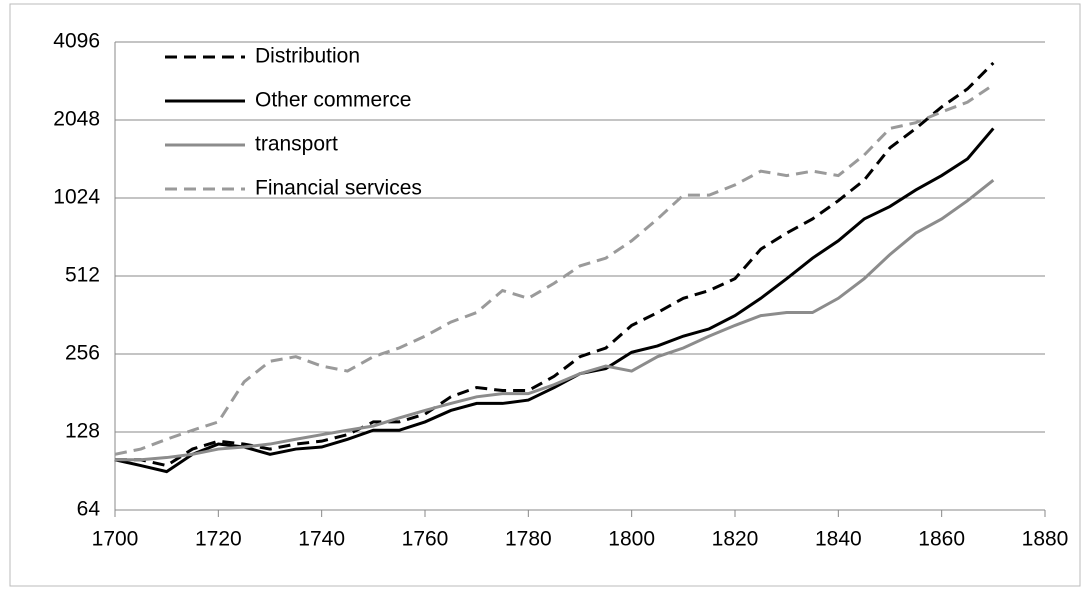 The image size is (1083, 595). What do you see at coordinates (735, 539) in the screenshot?
I see `x-tick-label: 1820` at bounding box center [735, 539].